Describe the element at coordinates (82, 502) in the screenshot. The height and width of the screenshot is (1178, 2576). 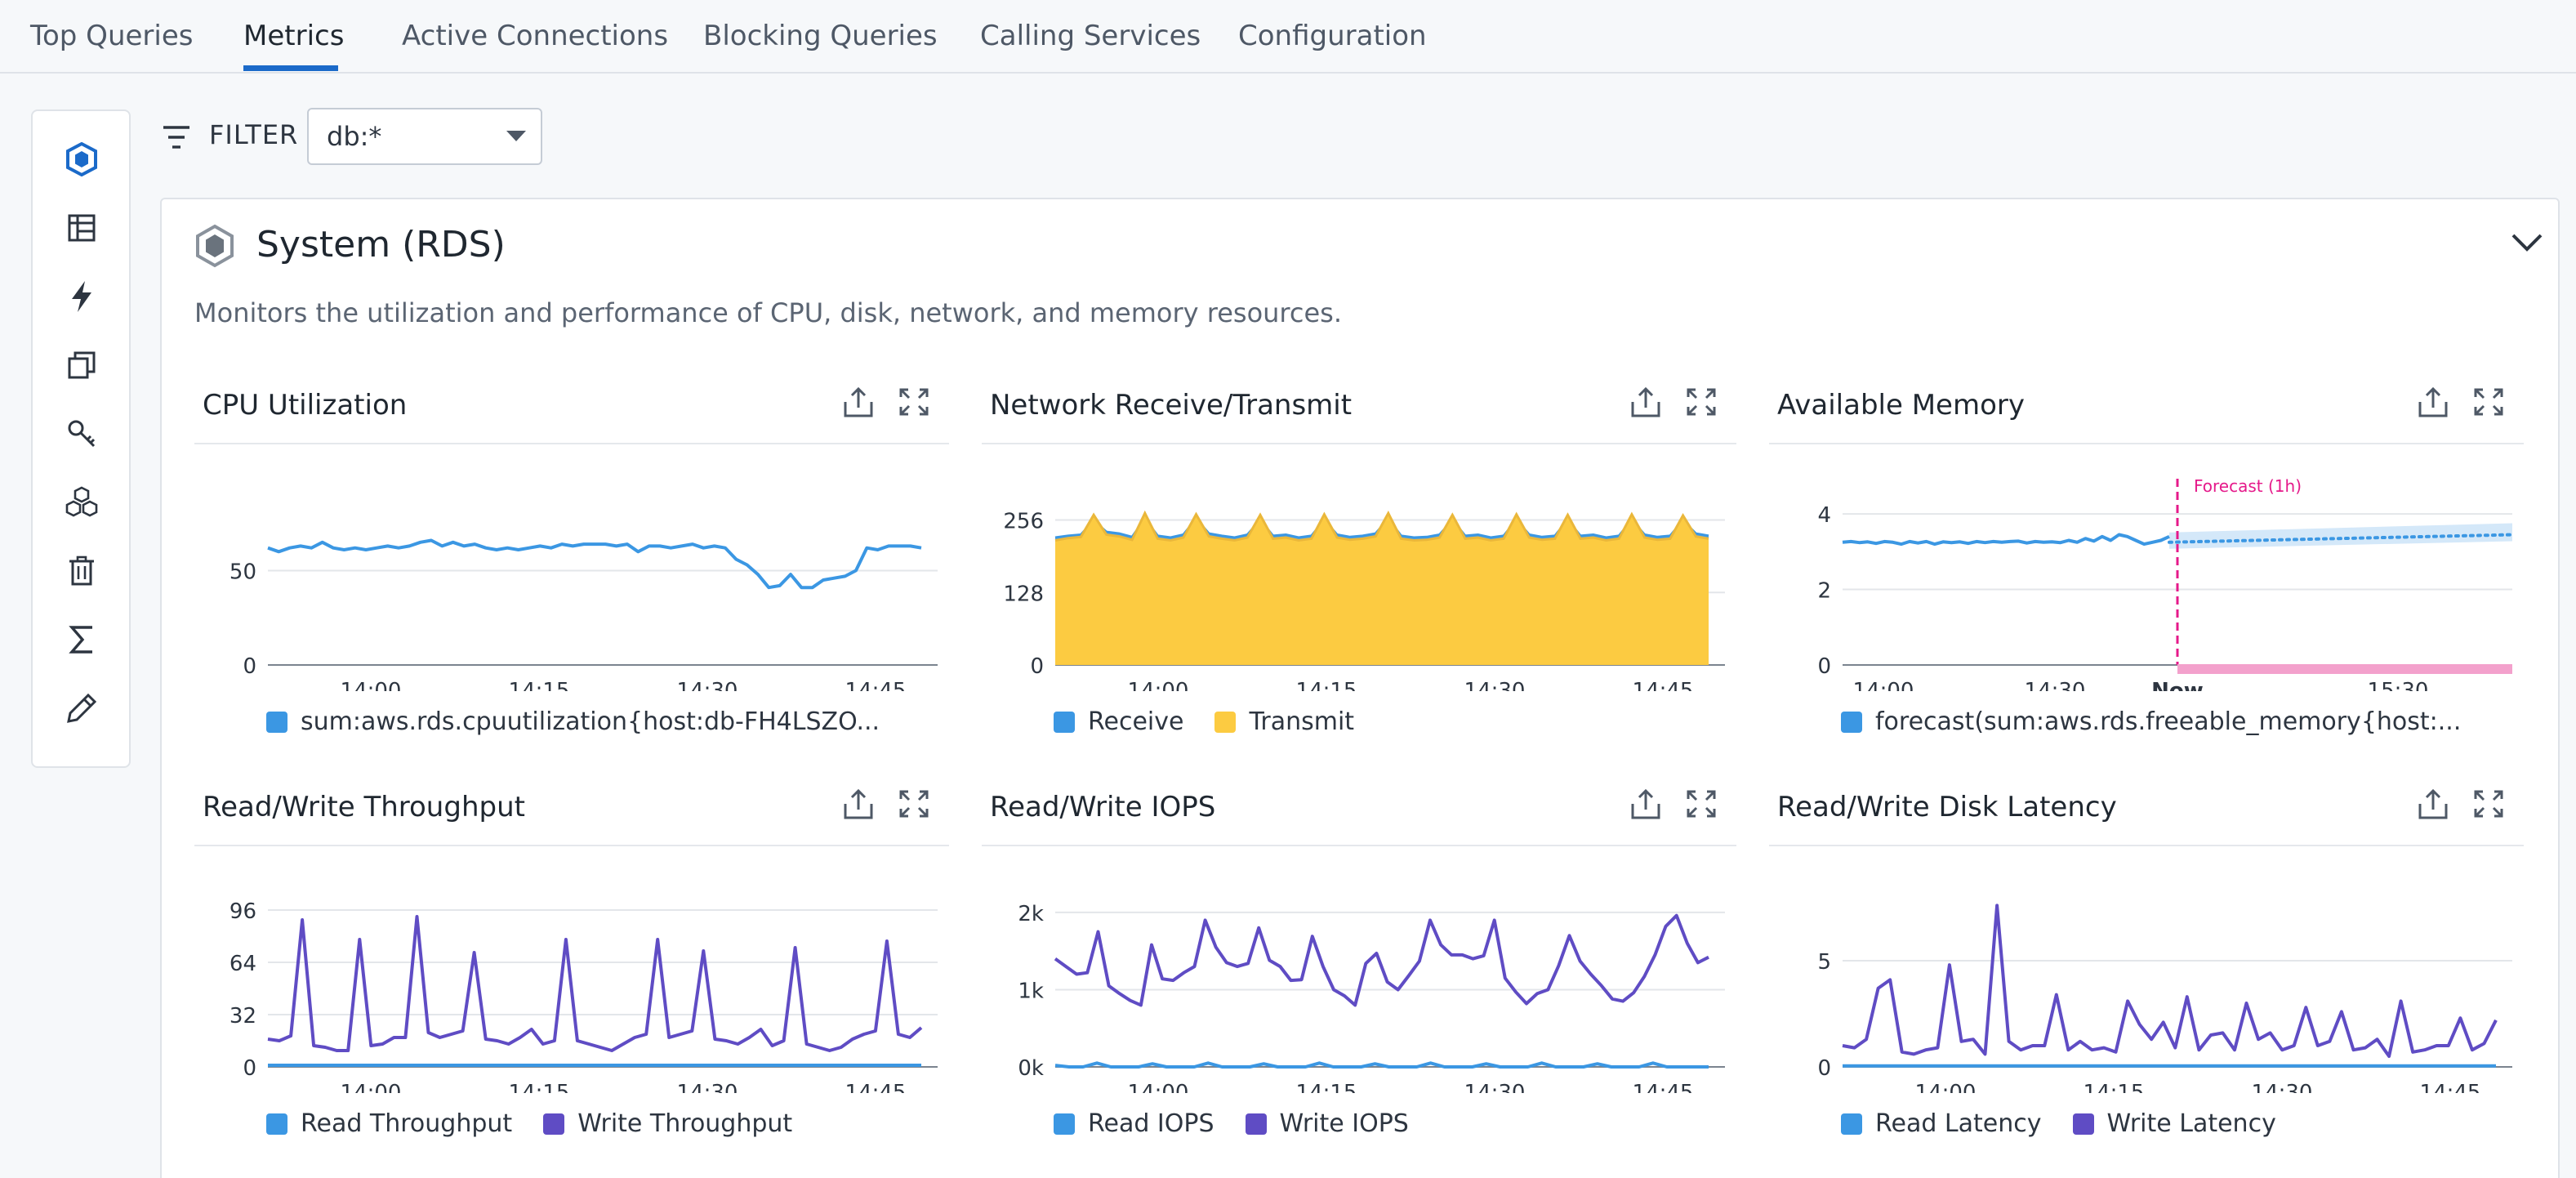
I see `cubes-icon` at that location.